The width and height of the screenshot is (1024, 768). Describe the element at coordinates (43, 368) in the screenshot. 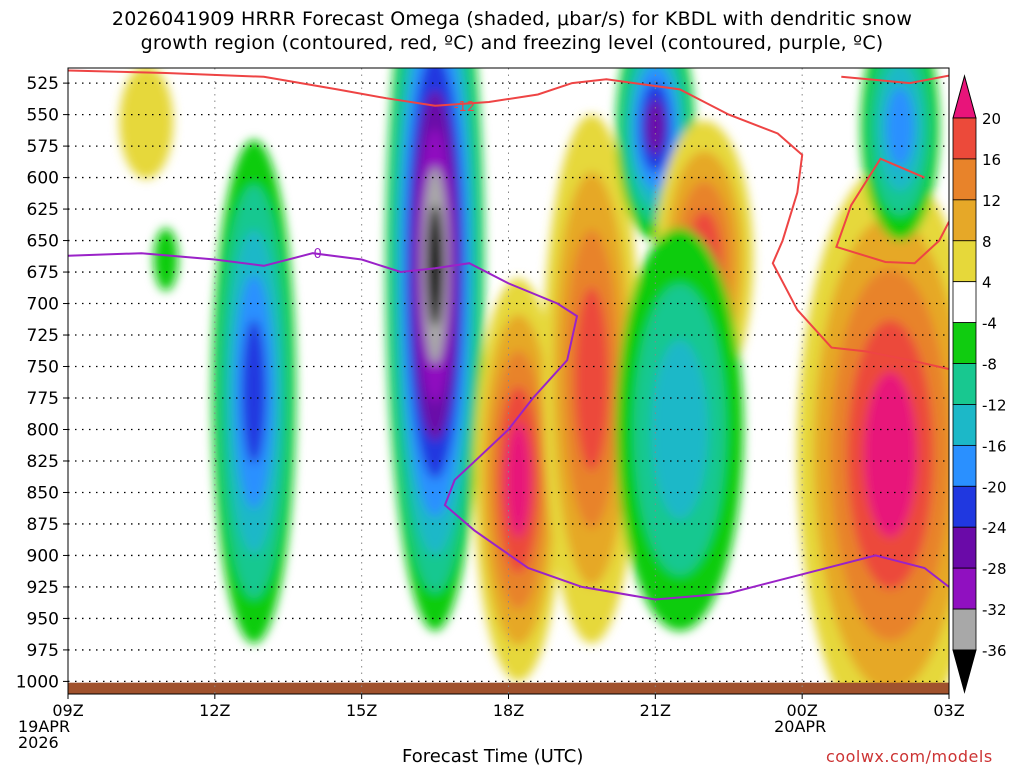

I see `y-tick-label: 750` at that location.